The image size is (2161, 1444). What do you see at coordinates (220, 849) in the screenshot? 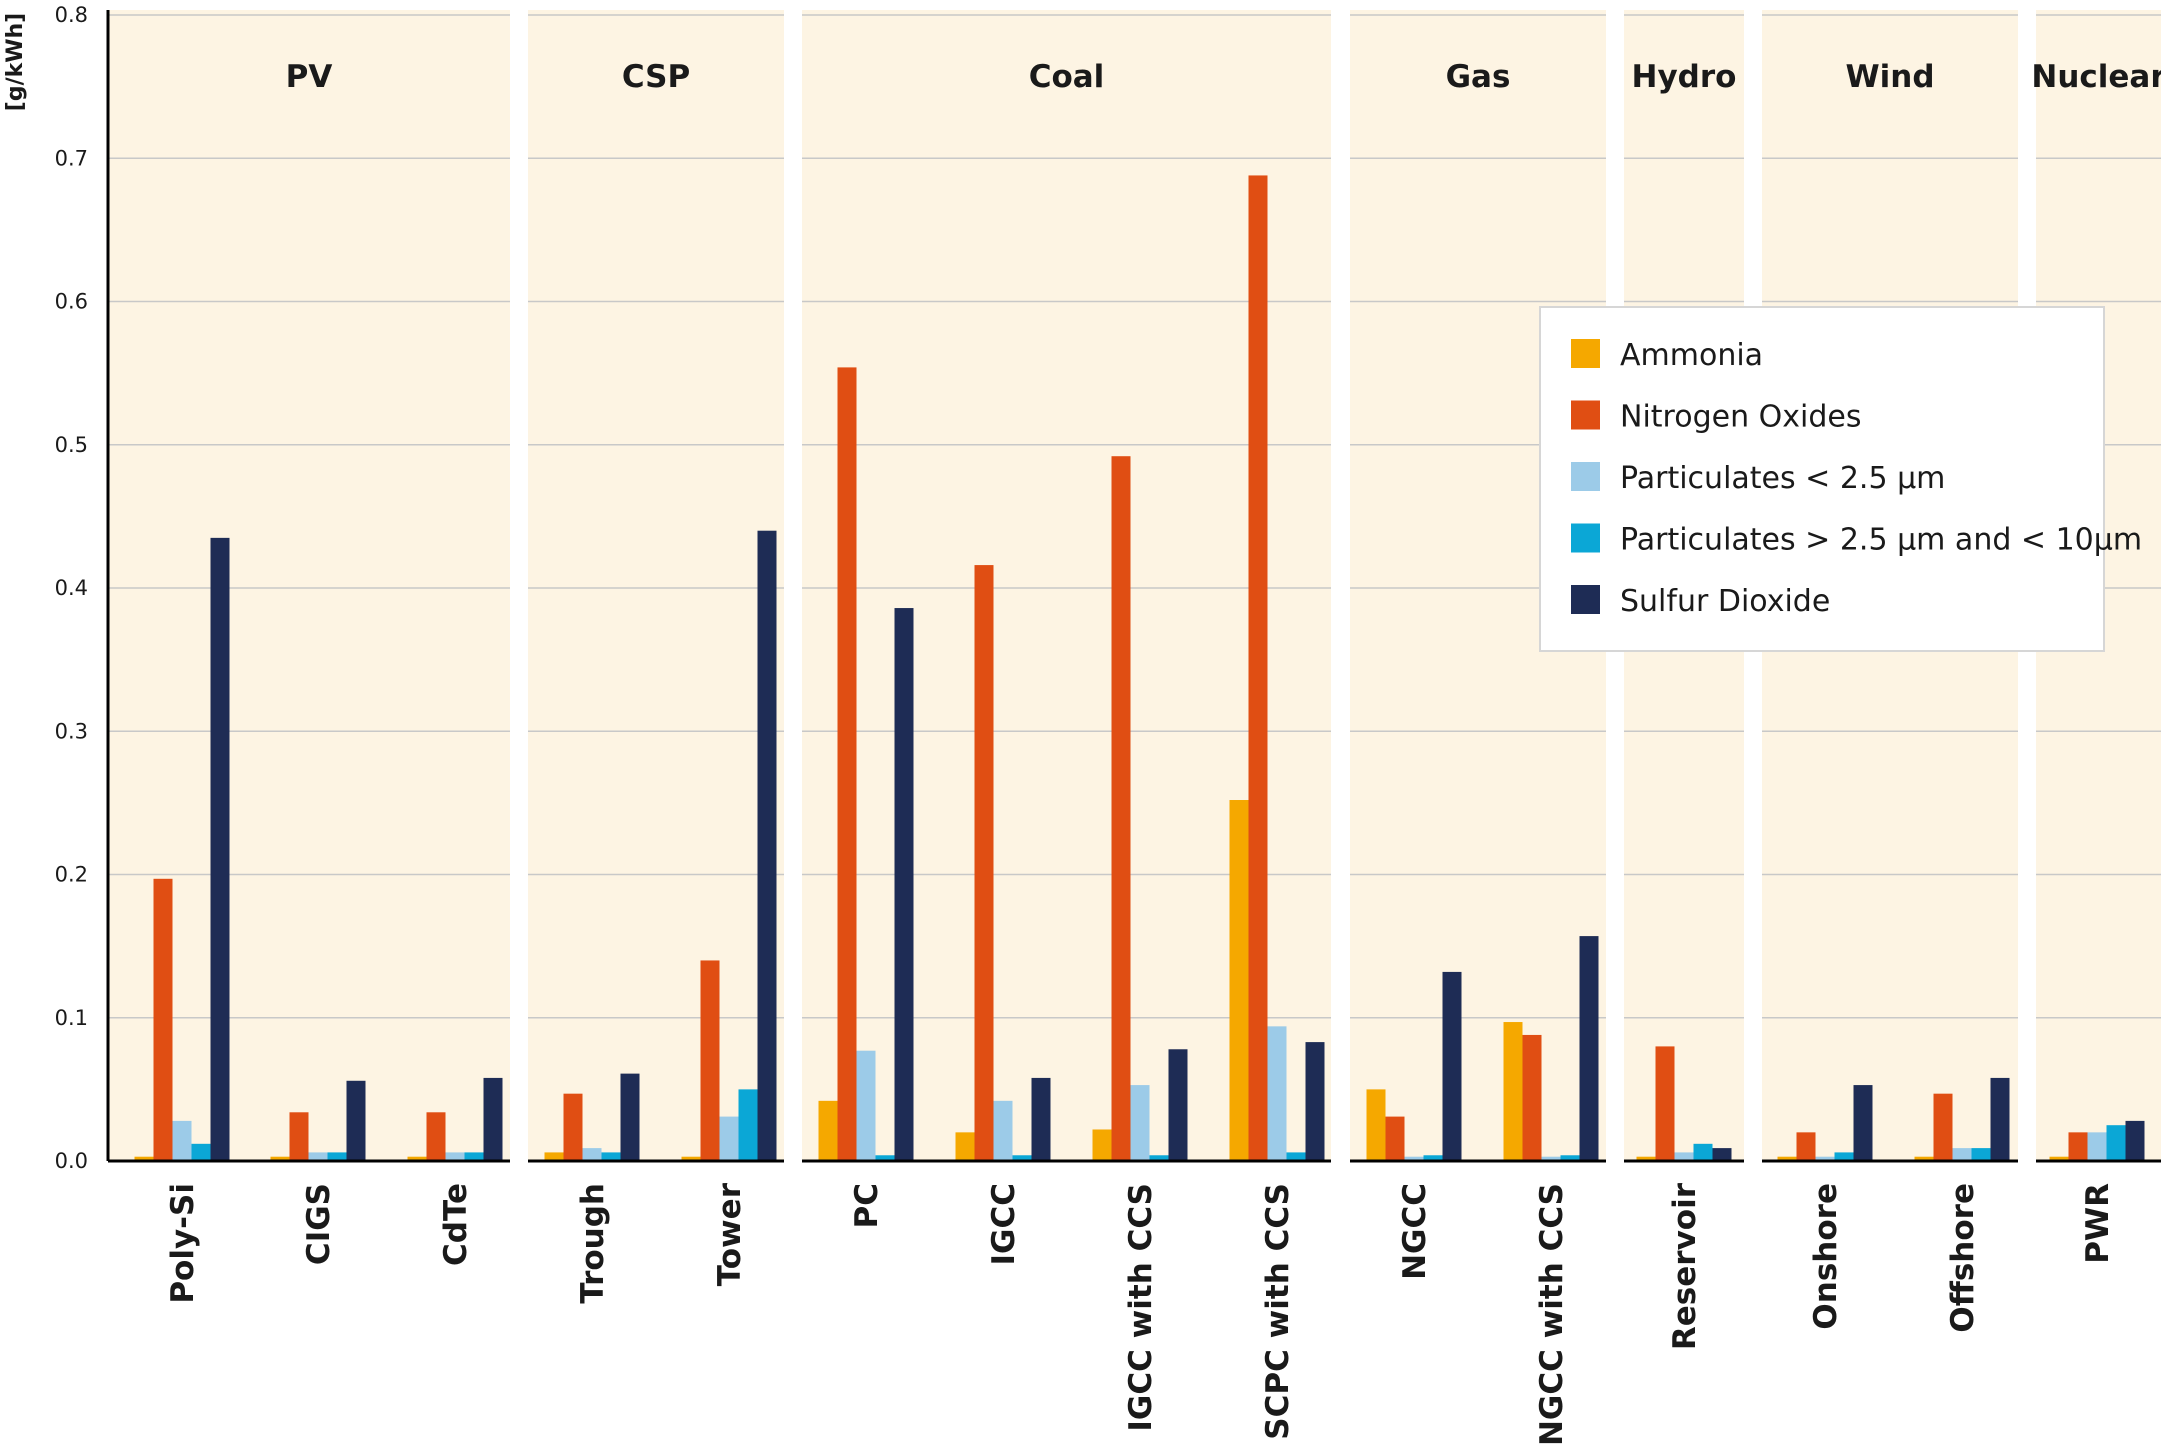
I see `bar-poly-si-sulfur-dioxide` at bounding box center [220, 849].